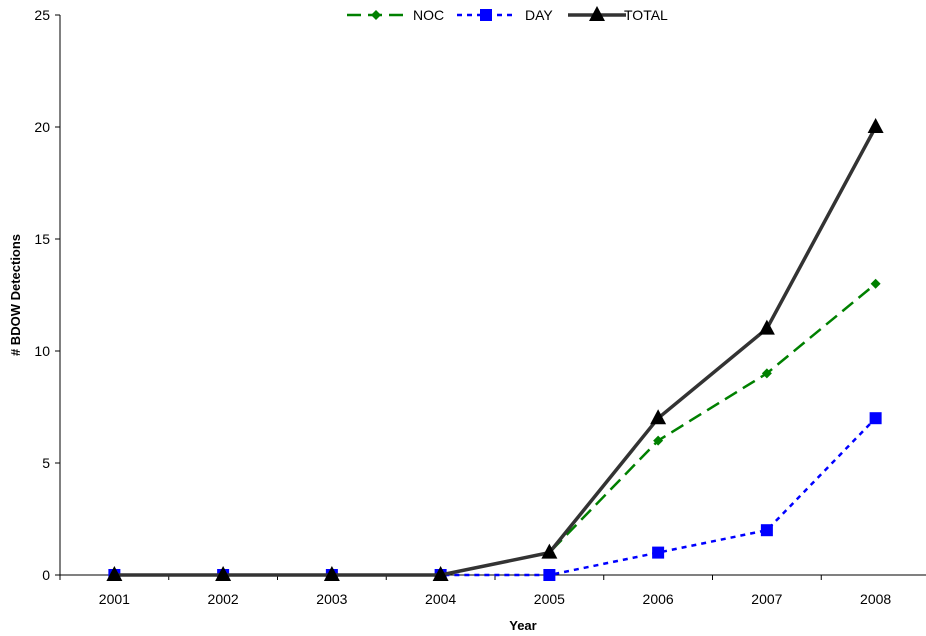 This screenshot has height=636, width=926. I want to click on legend-item-total: TOTAL, so click(618, 14).